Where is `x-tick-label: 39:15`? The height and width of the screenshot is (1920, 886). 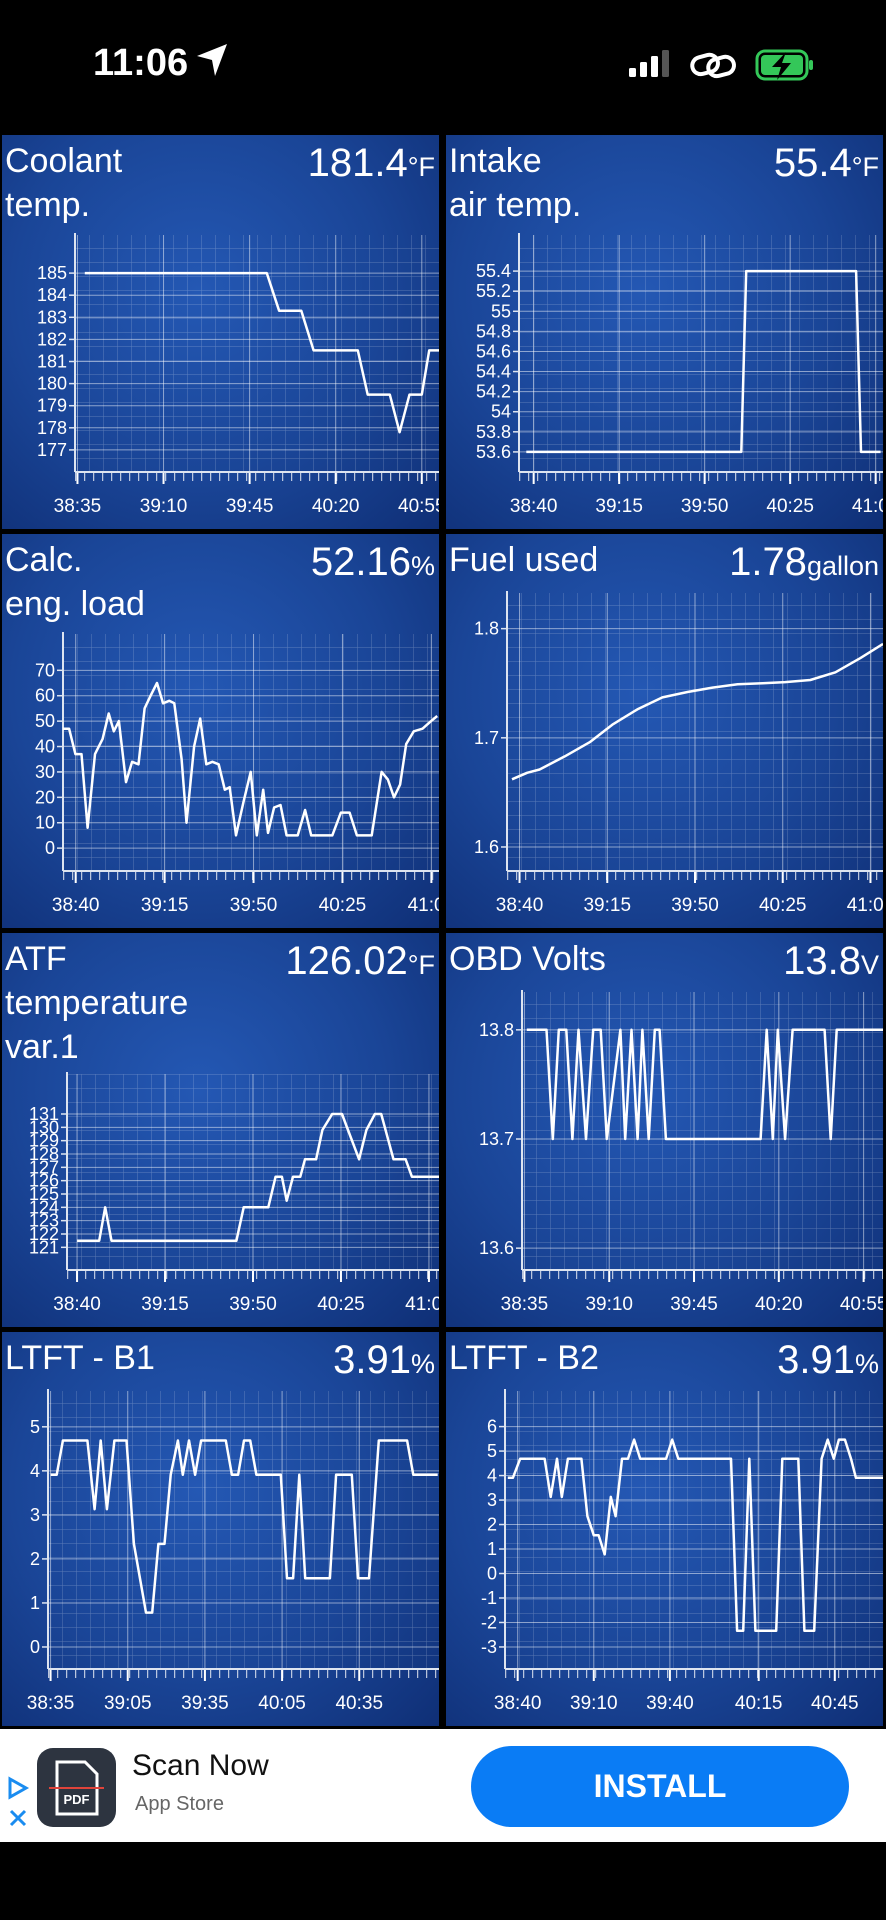 x-tick-label: 39:15 is located at coordinates (165, 1304).